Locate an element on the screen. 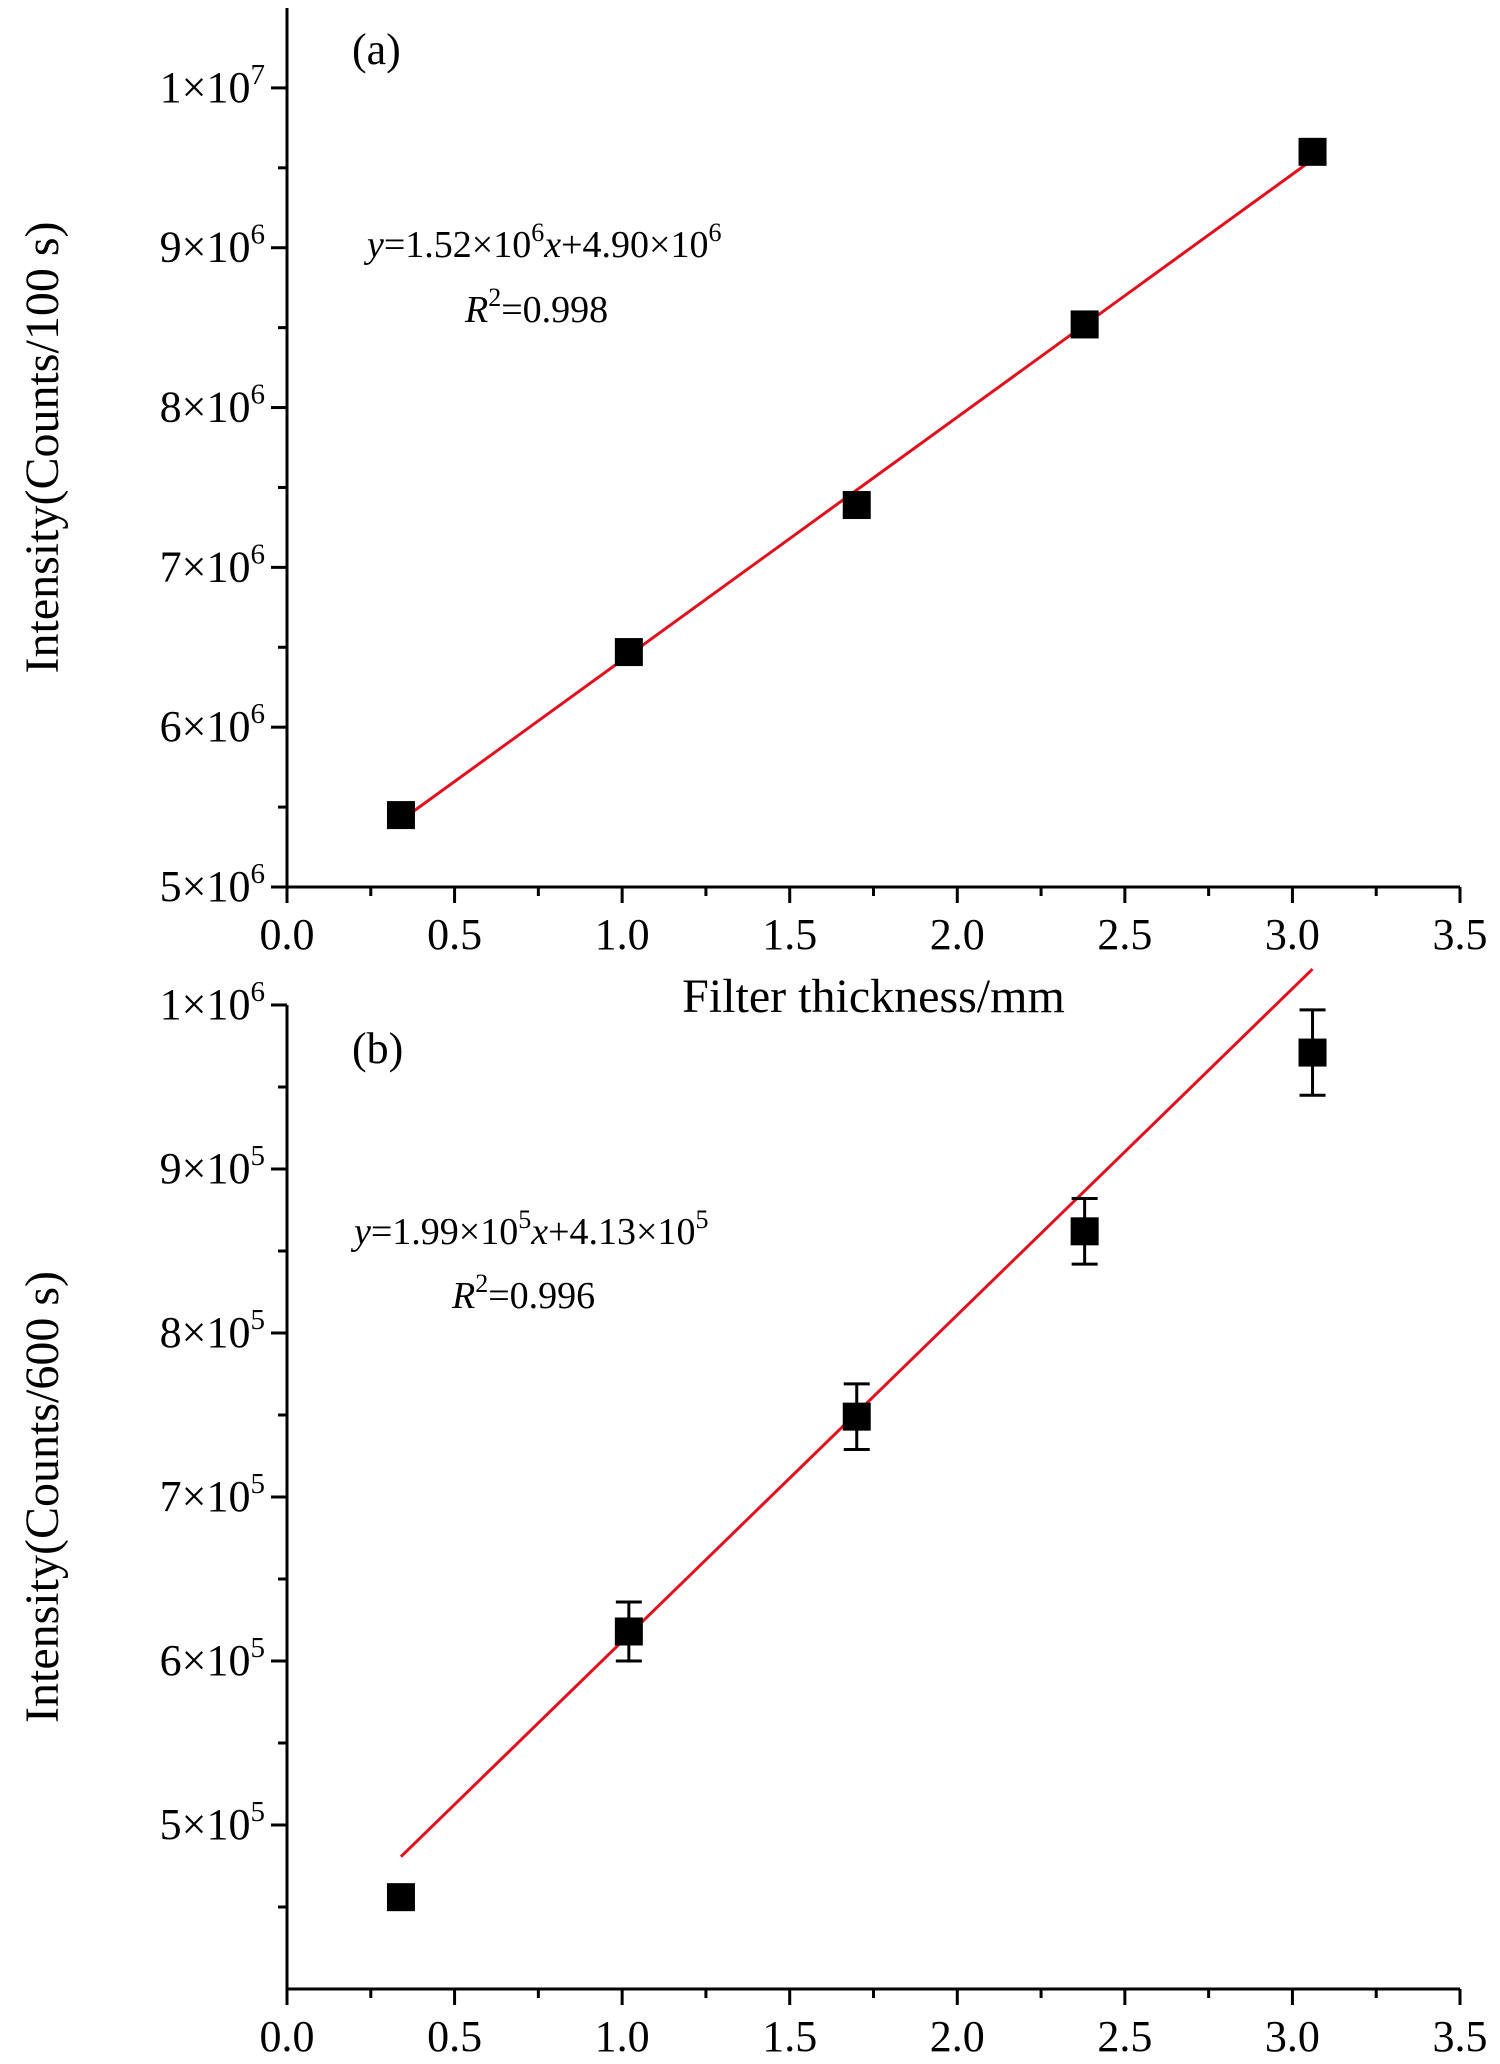  y-tick-label: 7×10⁶ is located at coordinates (212, 564).